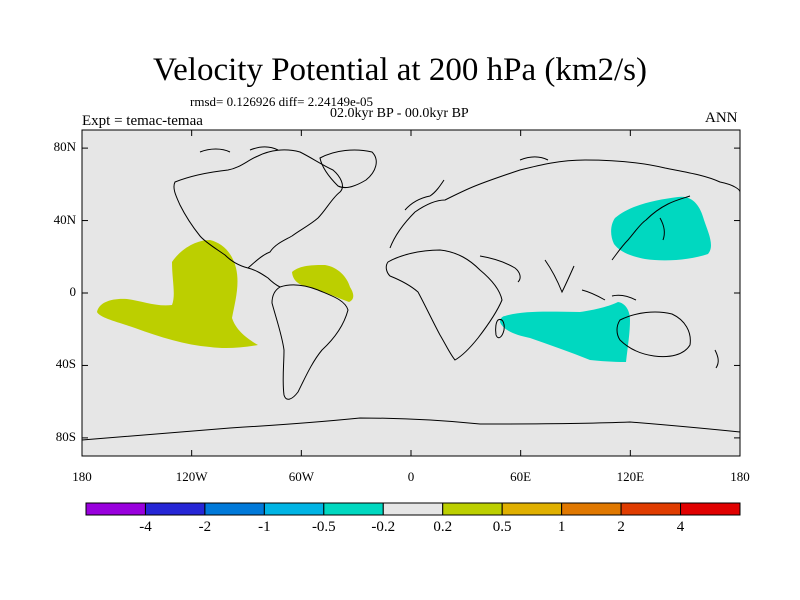  What do you see at coordinates (721, 118) in the screenshot?
I see `season-caption: ANN` at bounding box center [721, 118].